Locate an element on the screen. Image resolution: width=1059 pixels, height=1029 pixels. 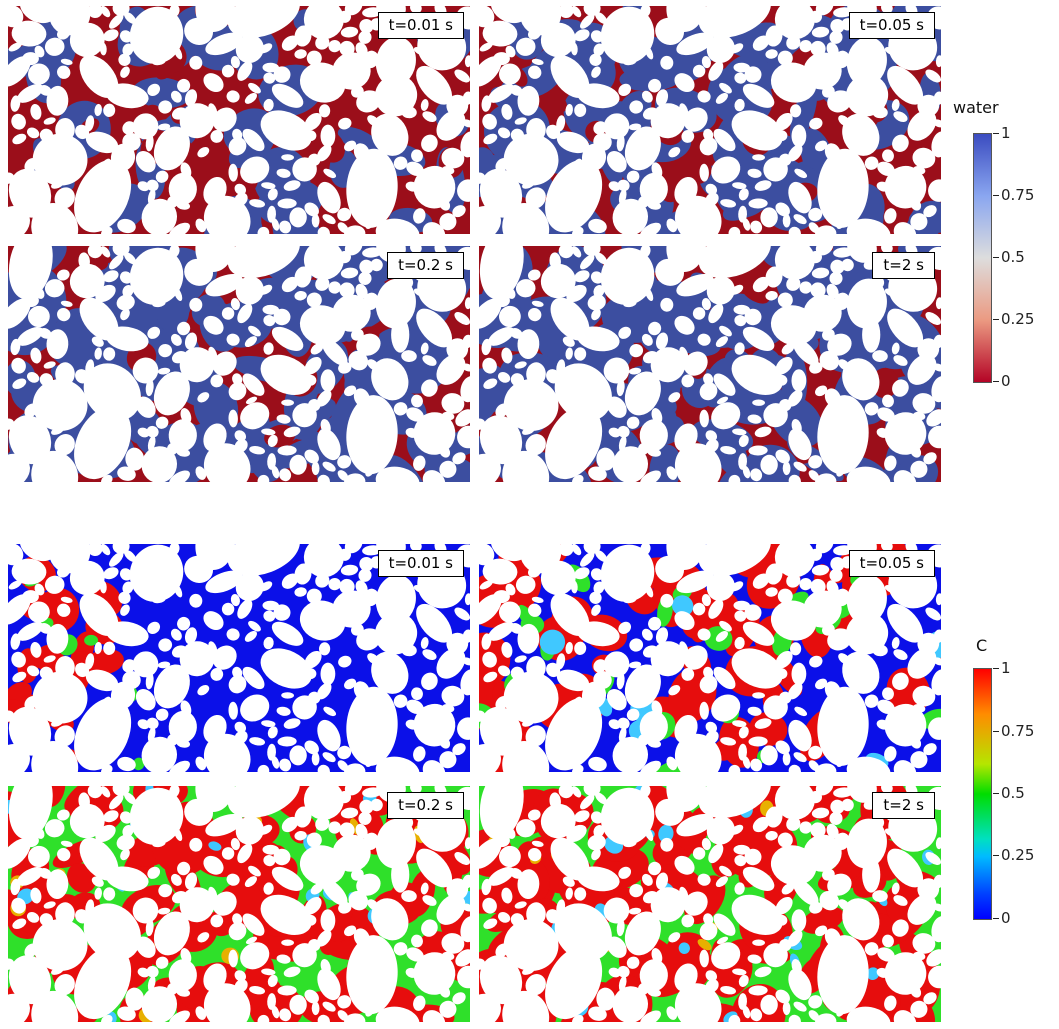
water-panel-1: t=0.01 s is located at coordinates (239, 120).